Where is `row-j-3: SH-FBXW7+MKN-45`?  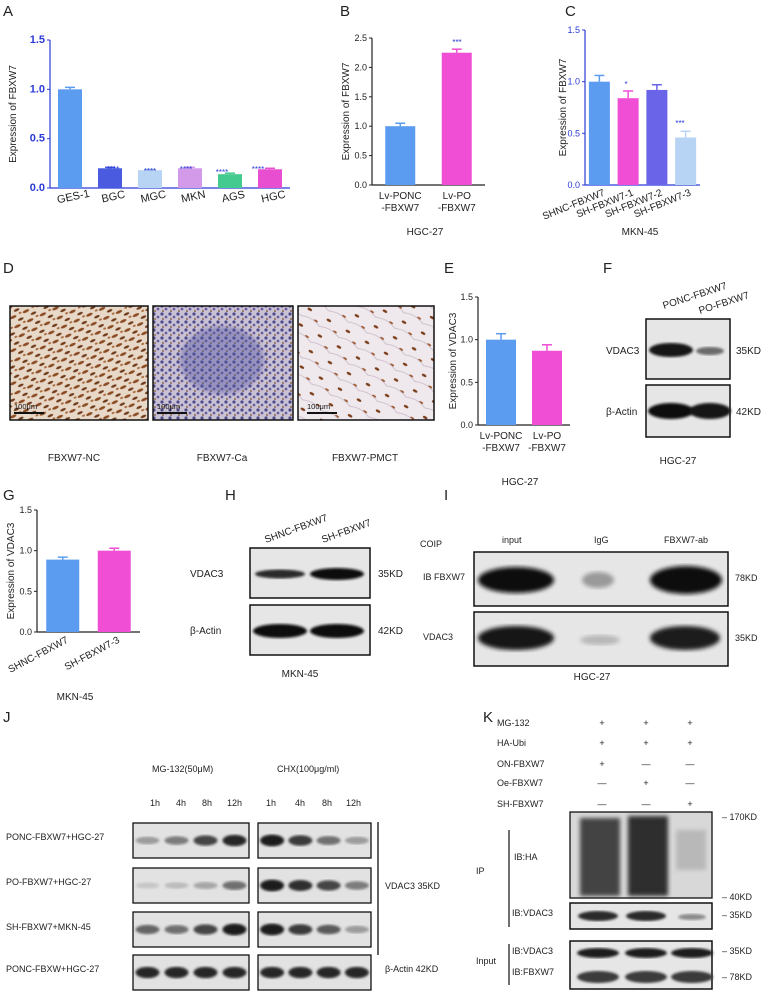
row-j-3: SH-FBXW7+MKN-45 is located at coordinates (48, 927).